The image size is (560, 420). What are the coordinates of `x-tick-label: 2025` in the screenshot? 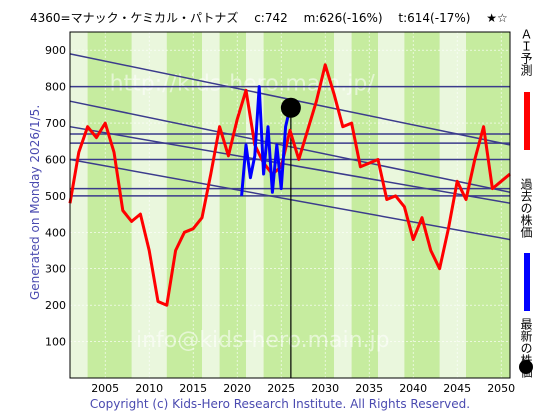 It's located at (281, 388).